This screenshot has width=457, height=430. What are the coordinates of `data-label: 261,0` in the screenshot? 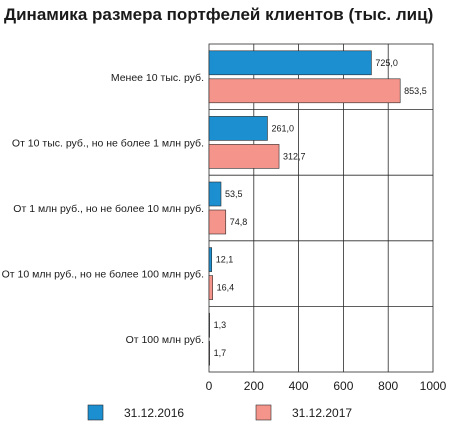 It's located at (282, 128).